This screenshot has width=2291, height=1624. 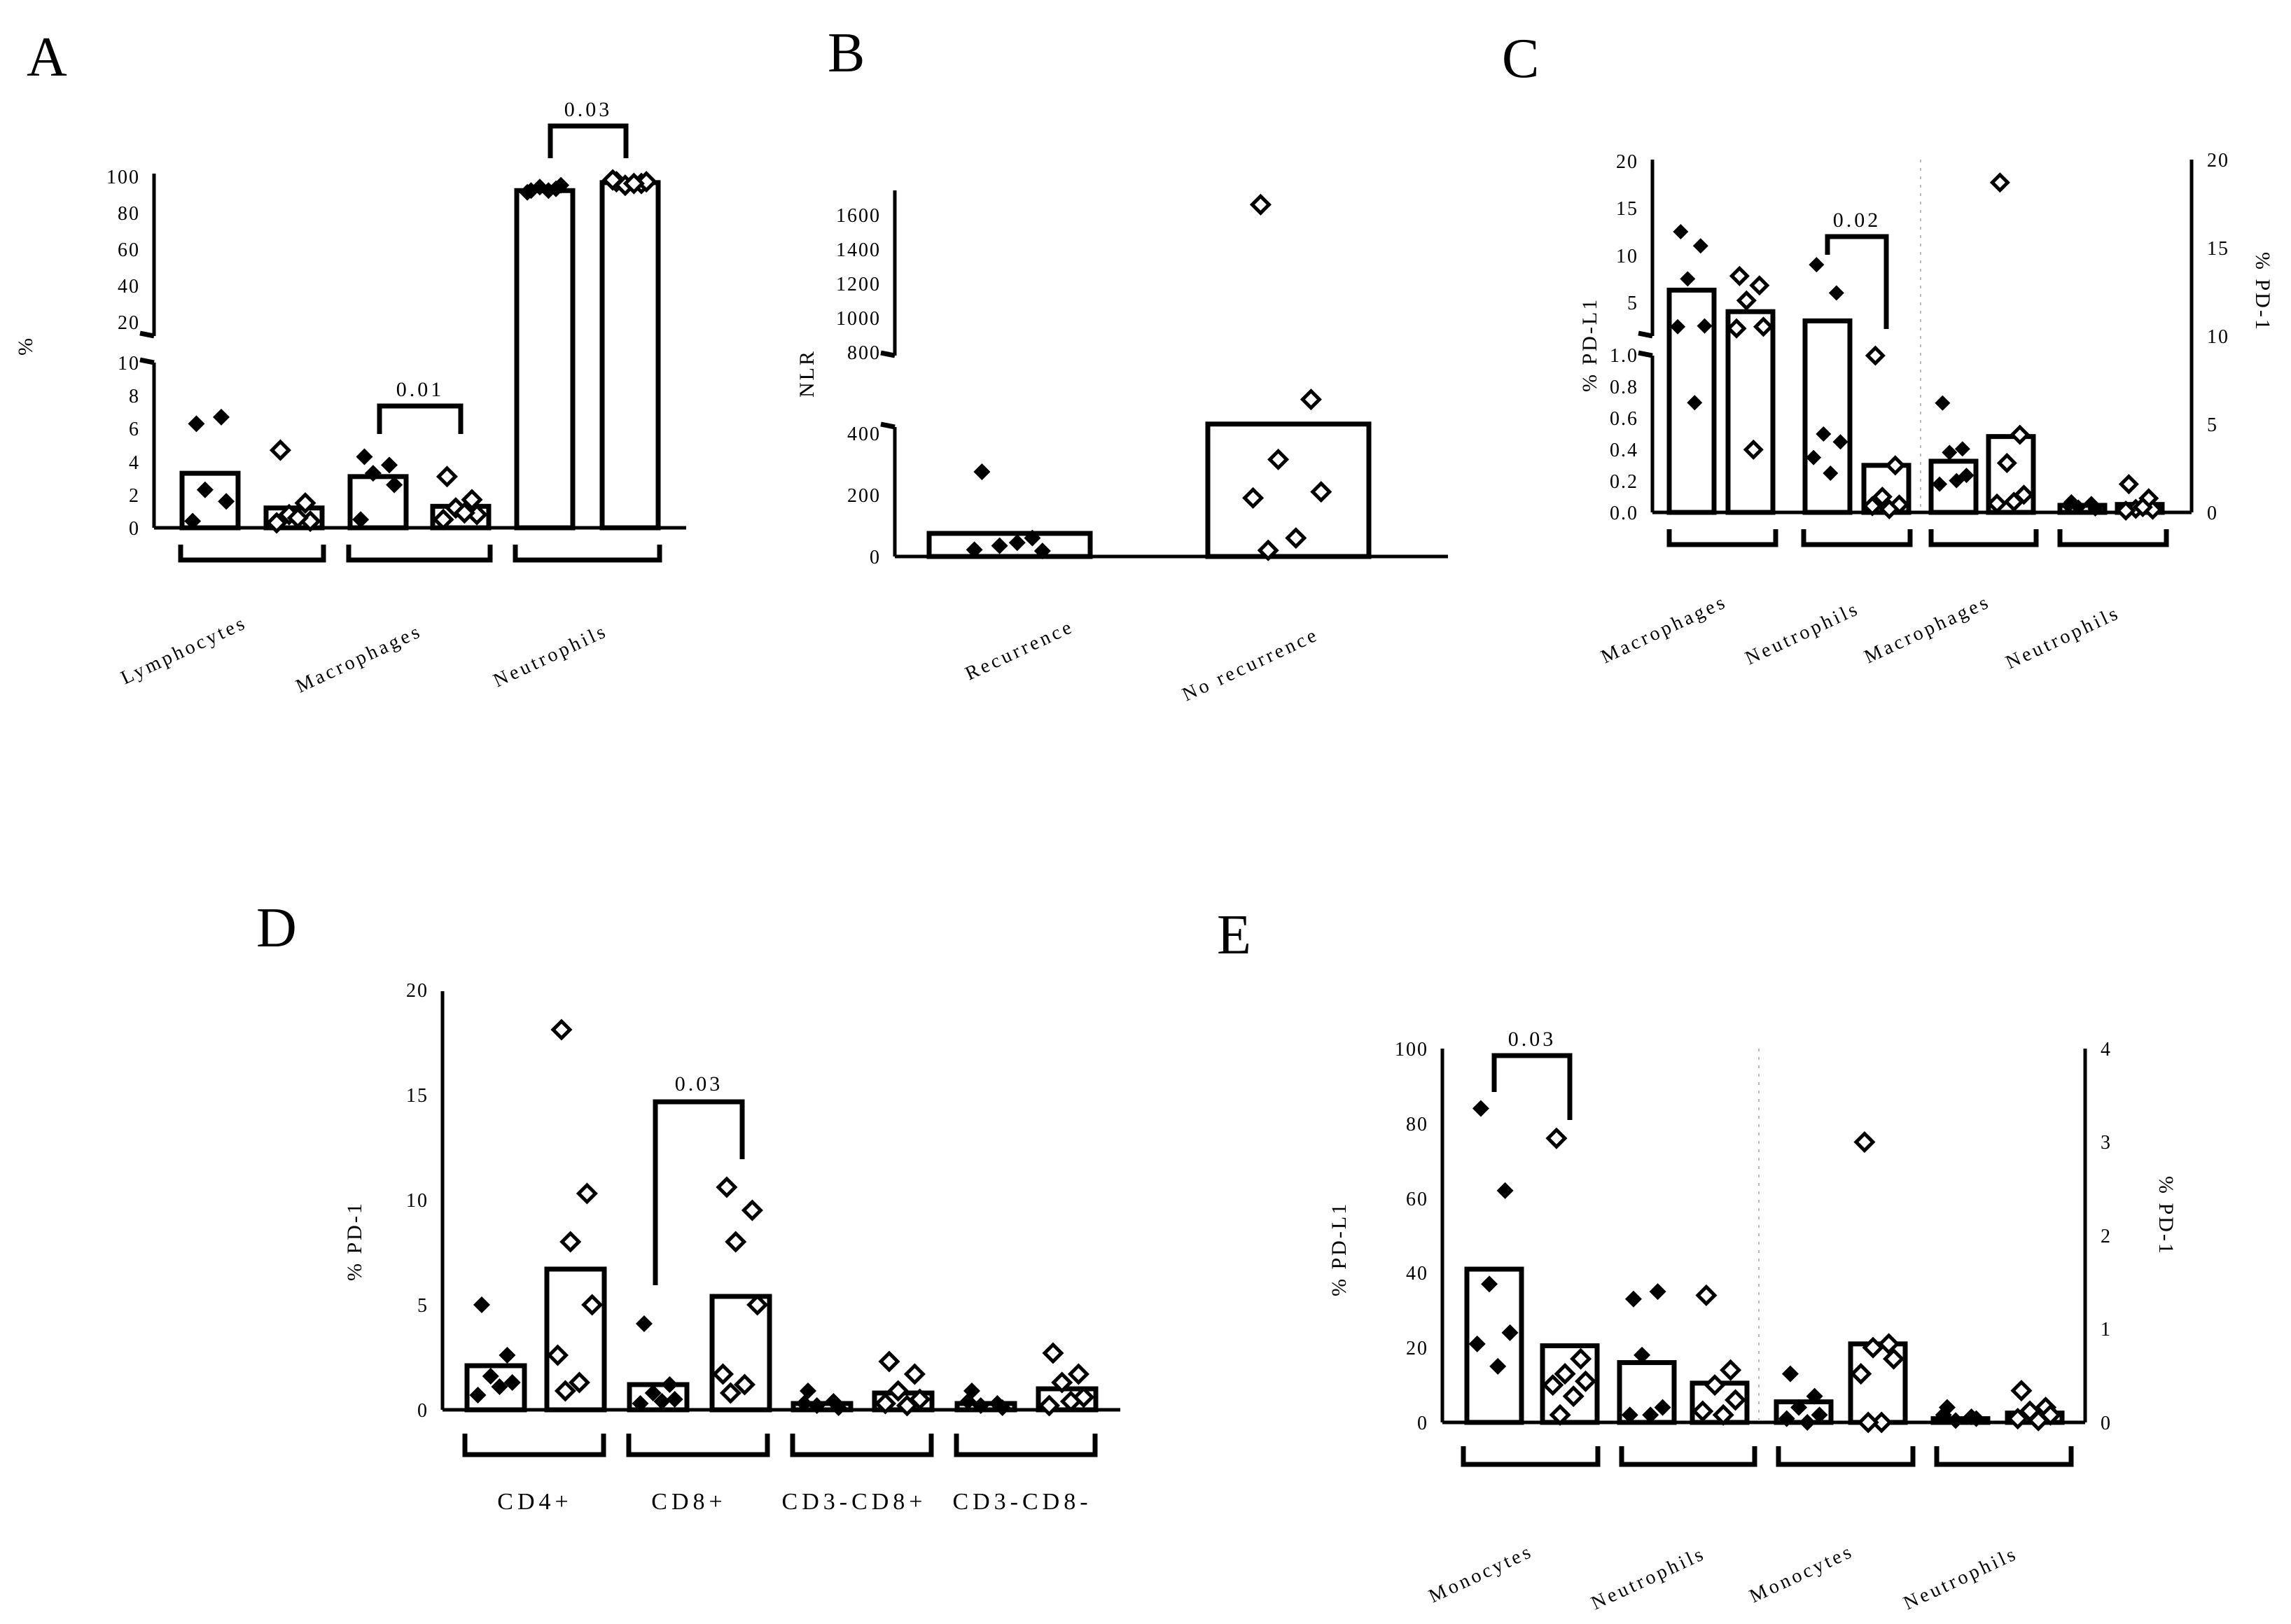 I want to click on panel-e-marks, so click(x=1764, y=1267).